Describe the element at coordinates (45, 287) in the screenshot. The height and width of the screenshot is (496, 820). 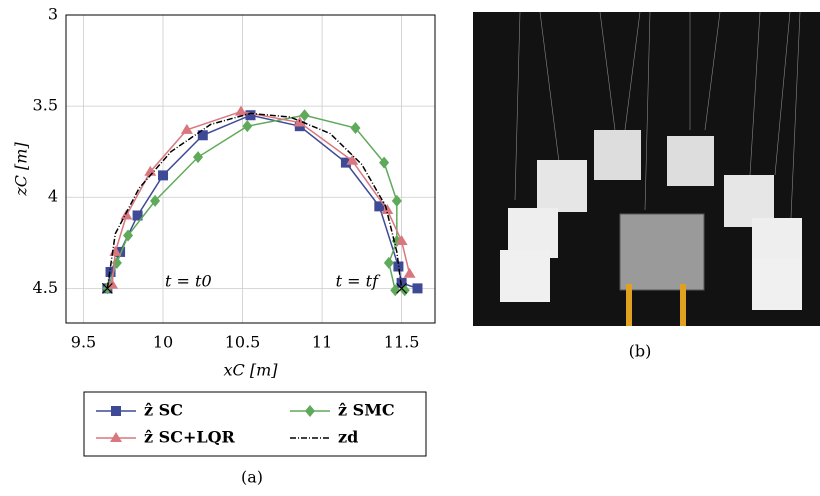
I see `y-tick-label: 4.5` at that location.